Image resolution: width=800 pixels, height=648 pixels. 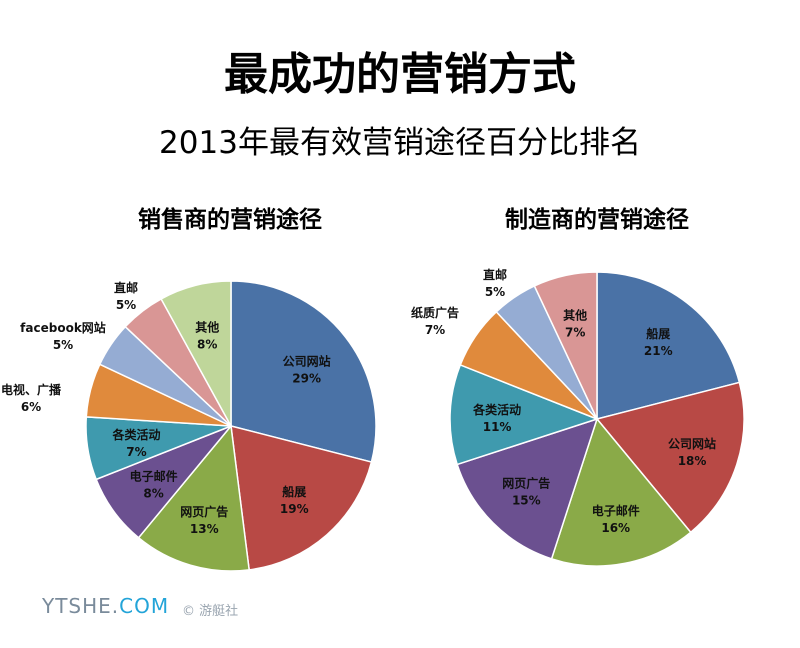 I want to click on slice-value-label: 19%, so click(x=294, y=509).